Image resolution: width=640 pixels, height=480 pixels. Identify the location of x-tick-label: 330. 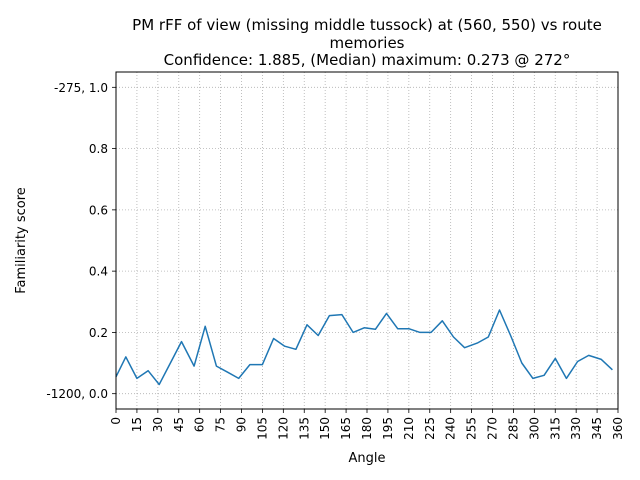
(576, 428).